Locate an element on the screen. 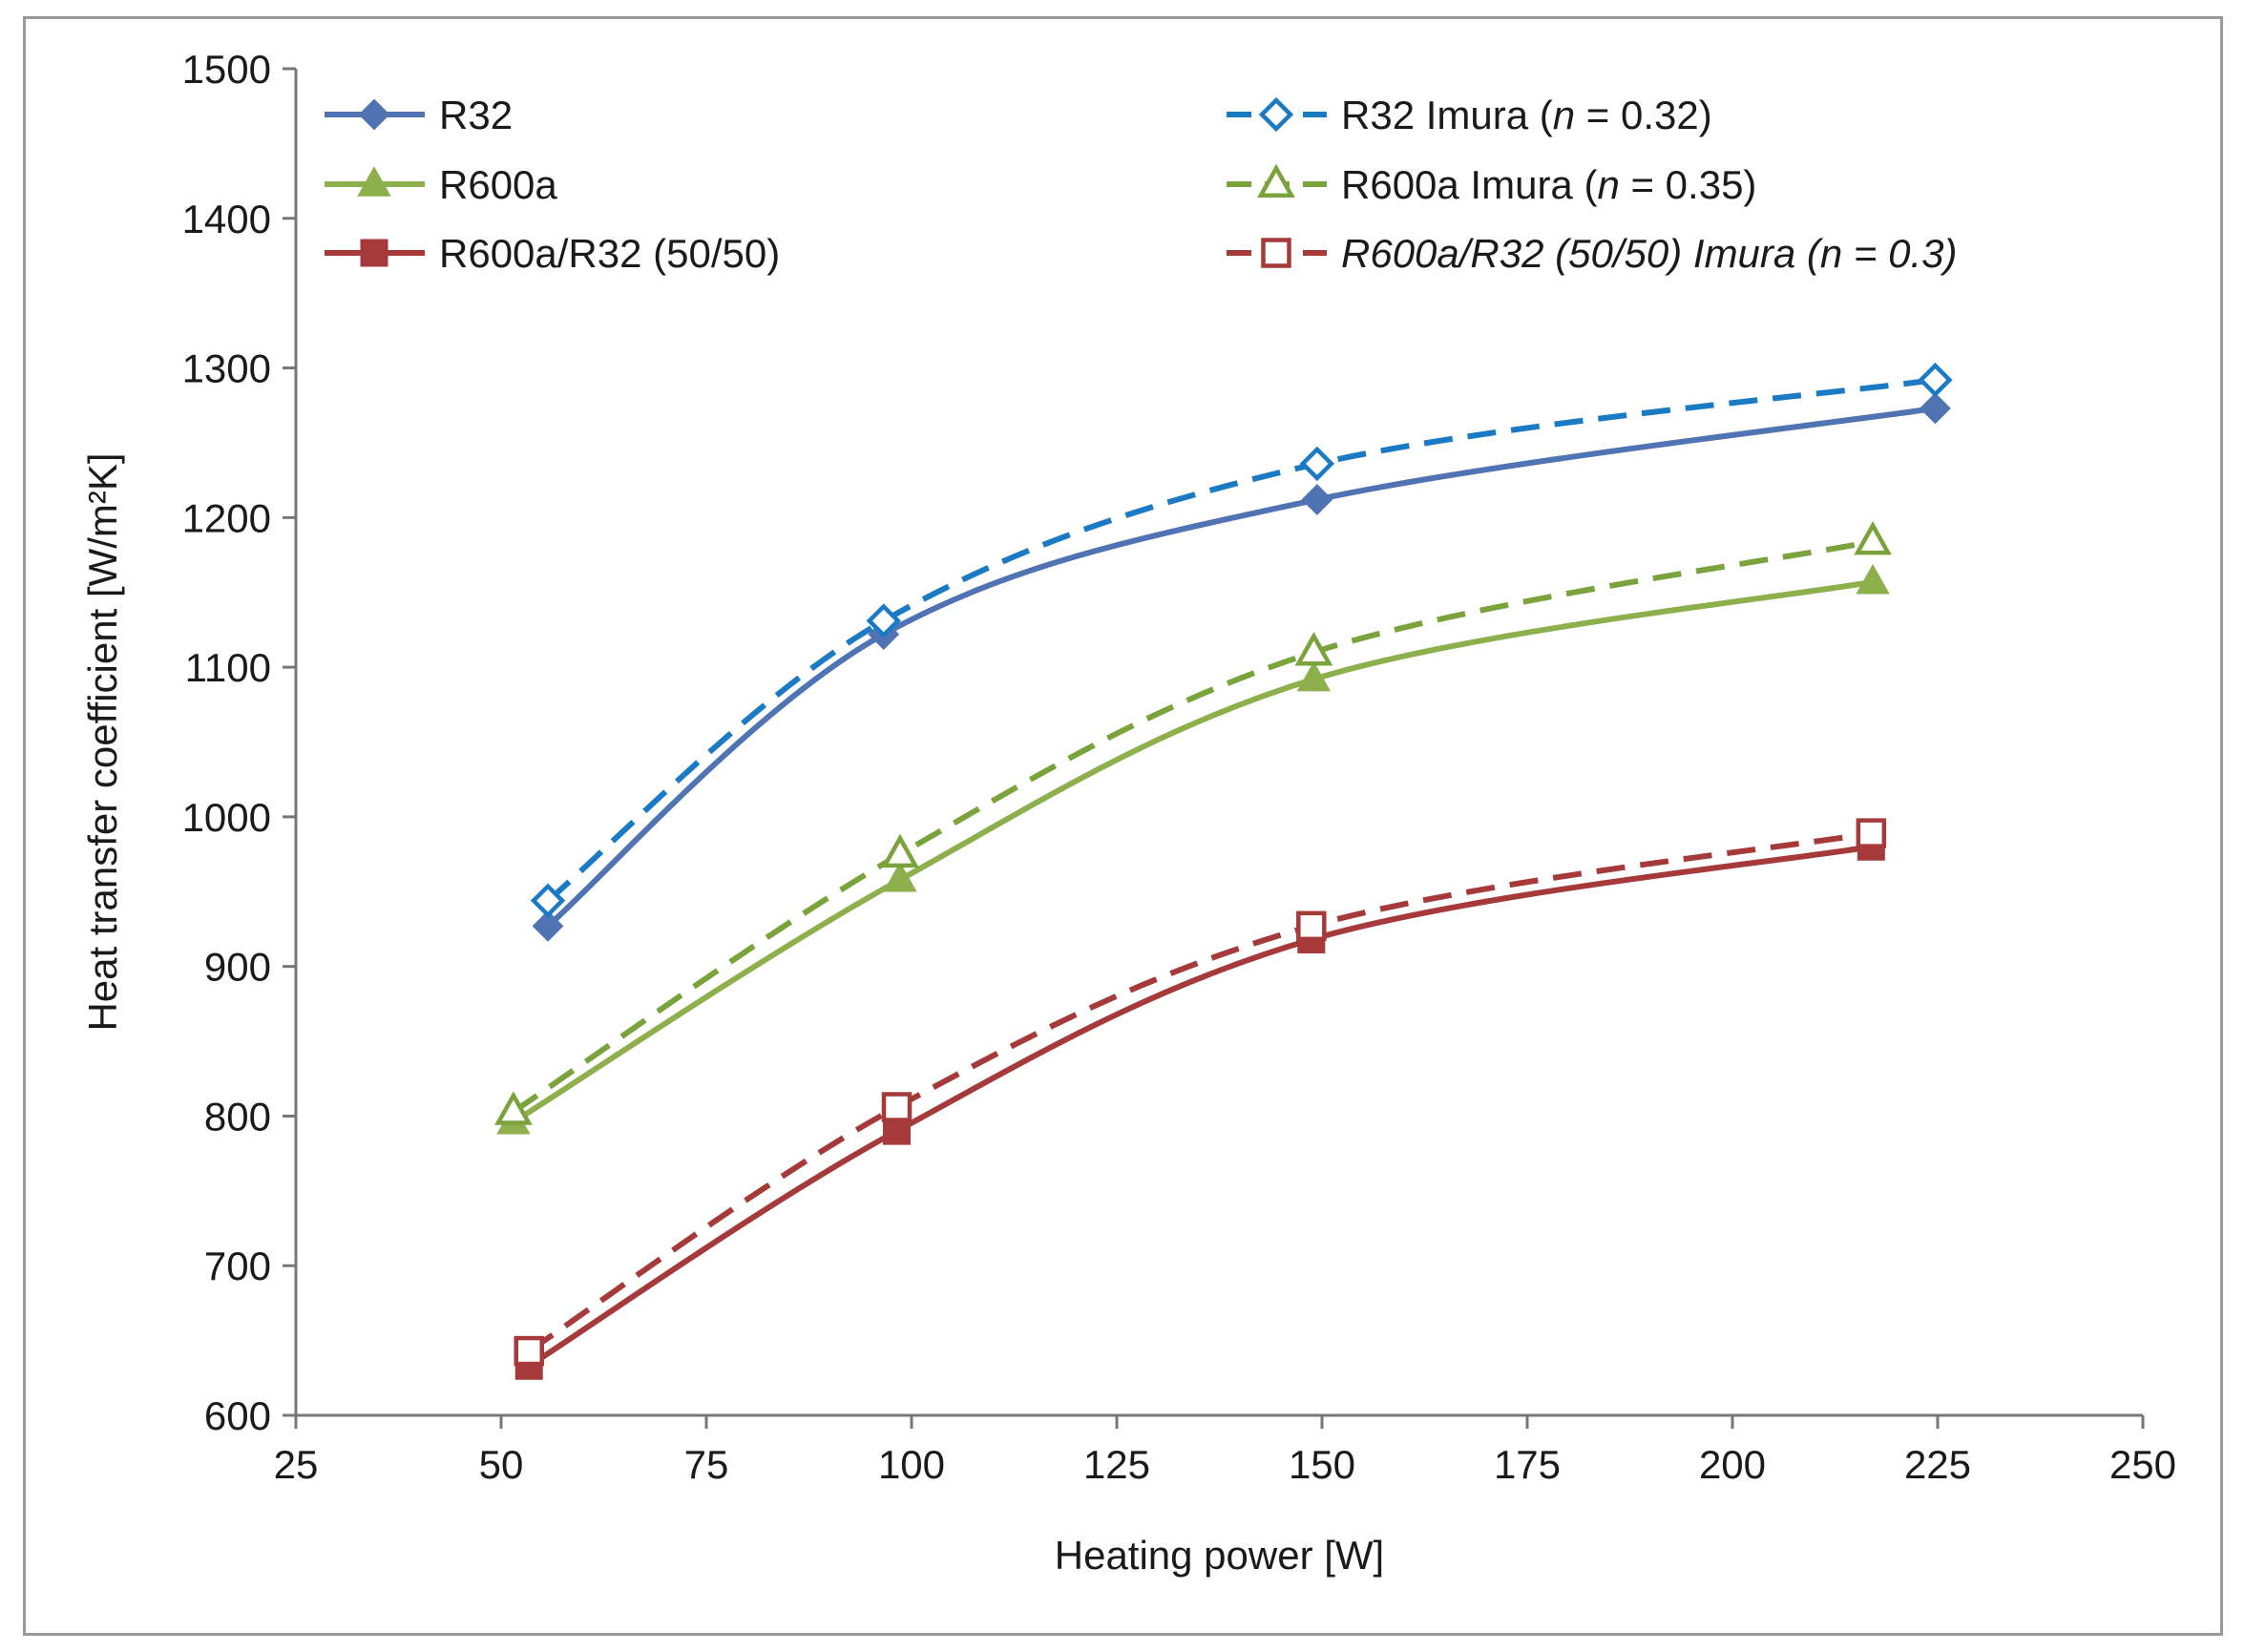 The height and width of the screenshot is (1652, 2245). y-tick-label: 800 is located at coordinates (237, 1116).